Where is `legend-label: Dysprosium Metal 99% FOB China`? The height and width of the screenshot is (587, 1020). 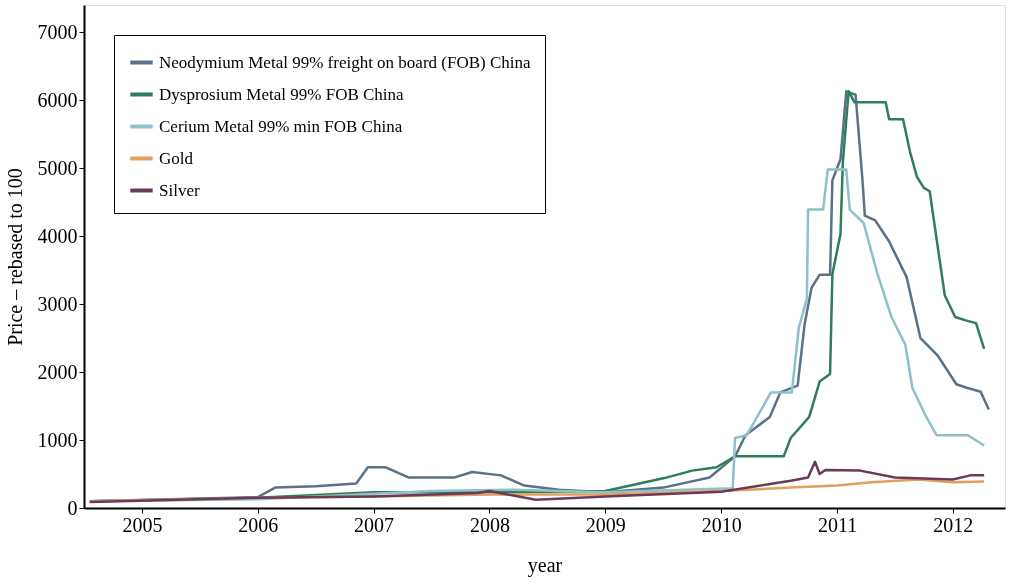
legend-label: Dysprosium Metal 99% FOB China is located at coordinates (282, 94).